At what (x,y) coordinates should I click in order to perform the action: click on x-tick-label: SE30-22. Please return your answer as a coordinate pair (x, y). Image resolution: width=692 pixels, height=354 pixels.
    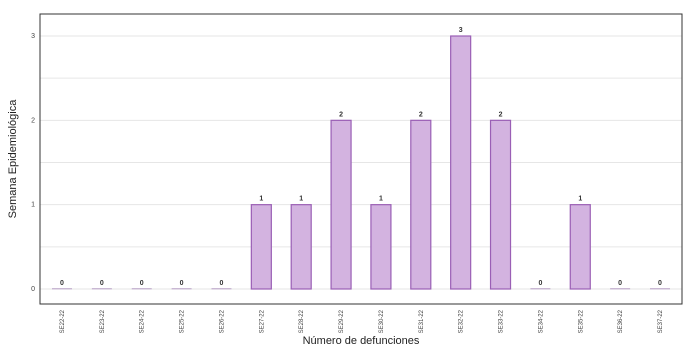
    Looking at the image, I should click on (382, 321).